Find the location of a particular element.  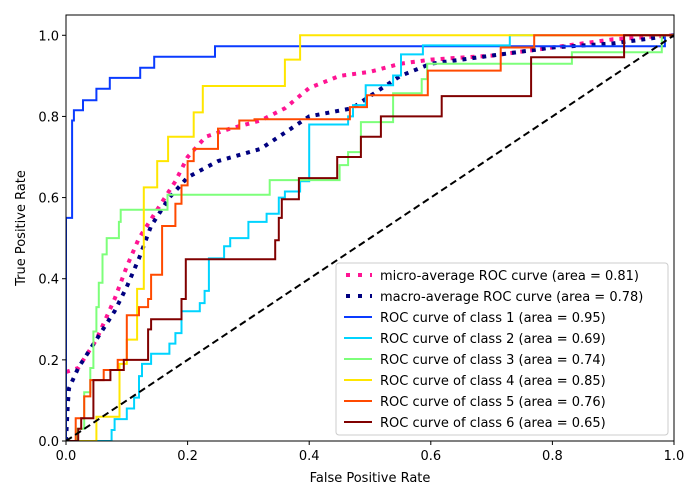

legend-item: ROC curve of class 1 (area = 0.95) is located at coordinates (475, 318).